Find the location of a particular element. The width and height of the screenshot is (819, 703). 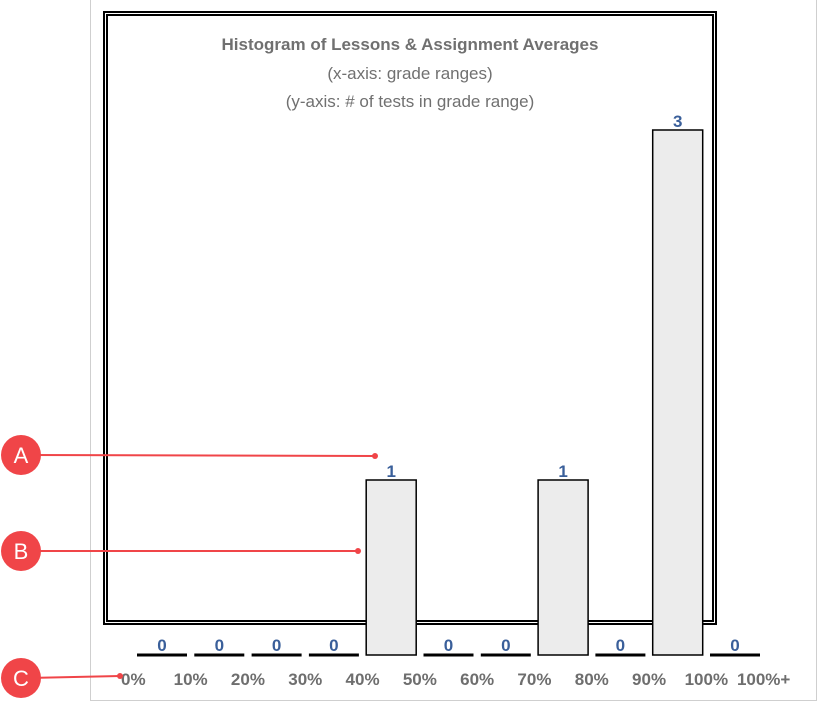

x-tick-label: 10% is located at coordinates (191, 679).